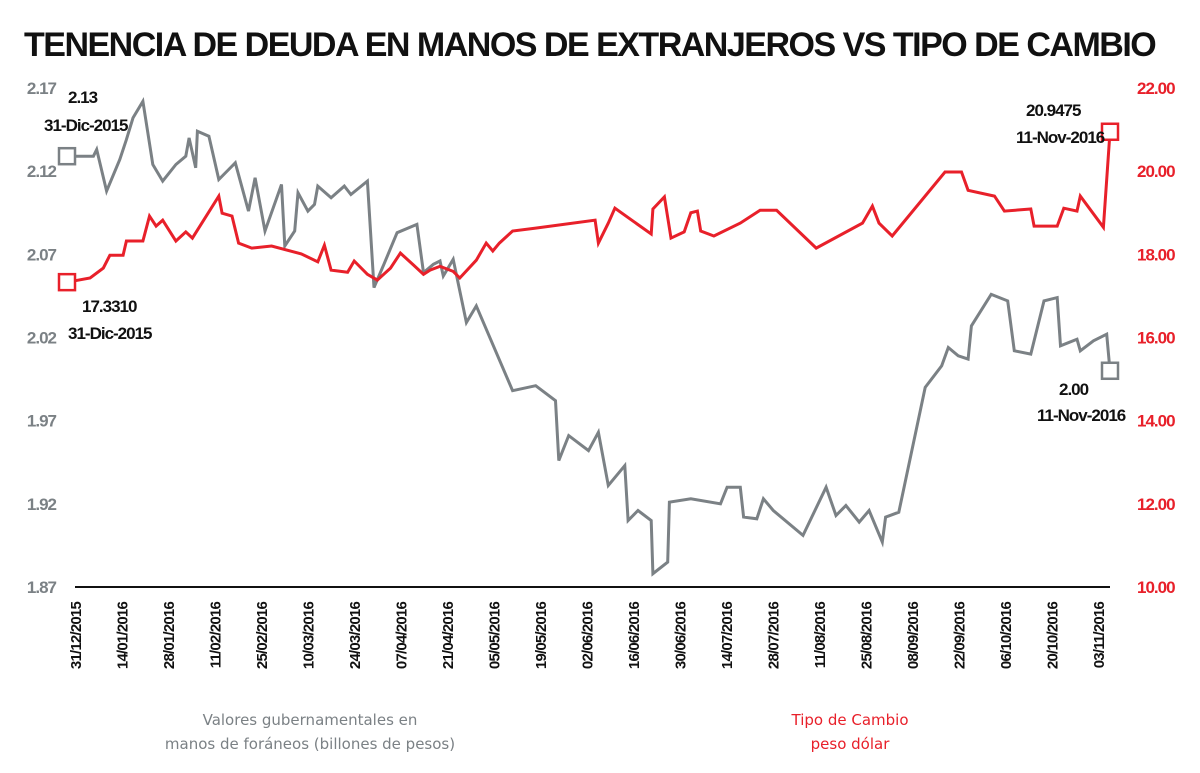 The width and height of the screenshot is (1200, 773). I want to click on x-axis-tick-label: 21/04/2016, so click(448, 636).